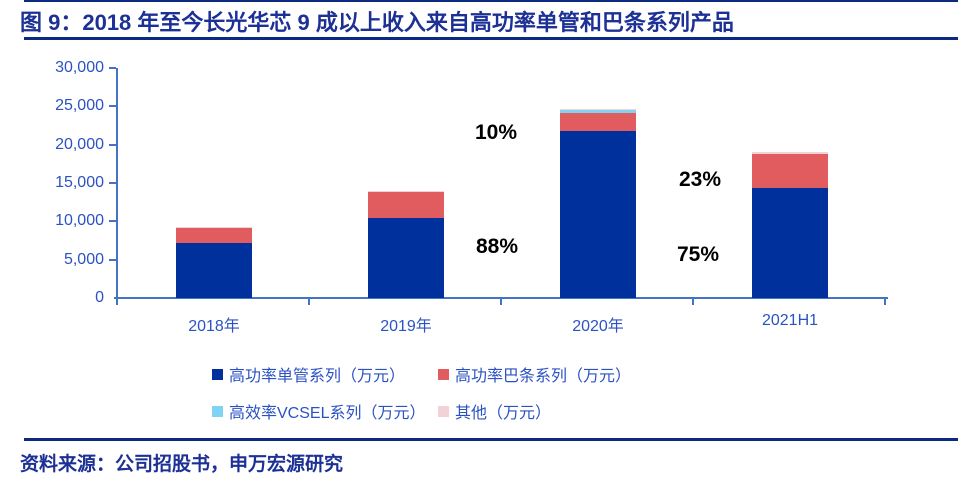 The height and width of the screenshot is (485, 966). Describe the element at coordinates (543, 376) in the screenshot. I see `legend-label: 高功率巴条系列（万元）` at that location.